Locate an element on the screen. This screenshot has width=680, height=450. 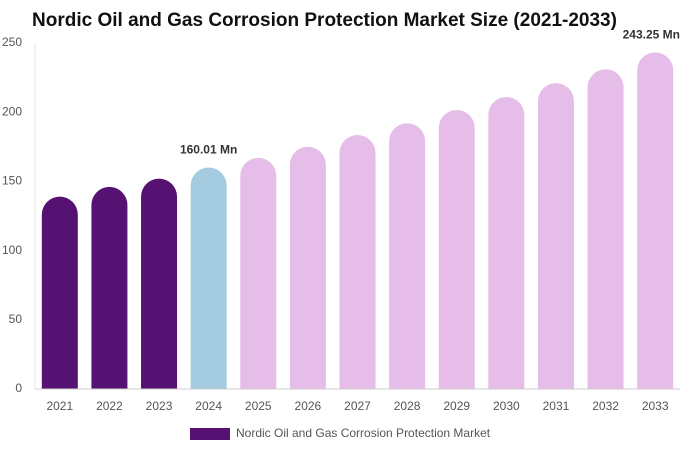
x-tick-label: 2027 is located at coordinates (357, 406).